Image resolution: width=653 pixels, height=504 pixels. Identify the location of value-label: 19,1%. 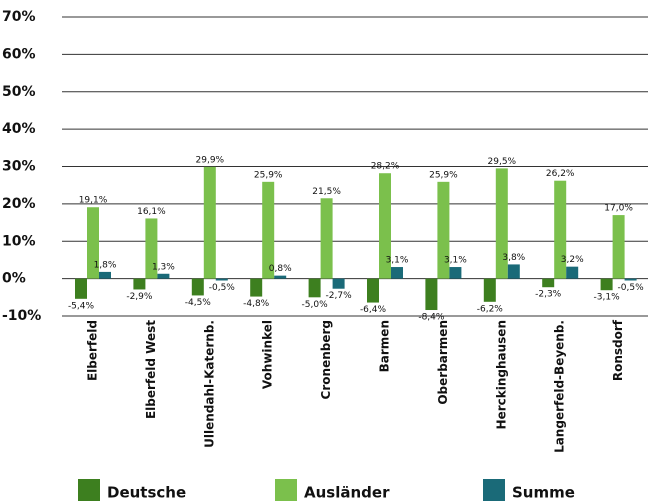
(93, 201).